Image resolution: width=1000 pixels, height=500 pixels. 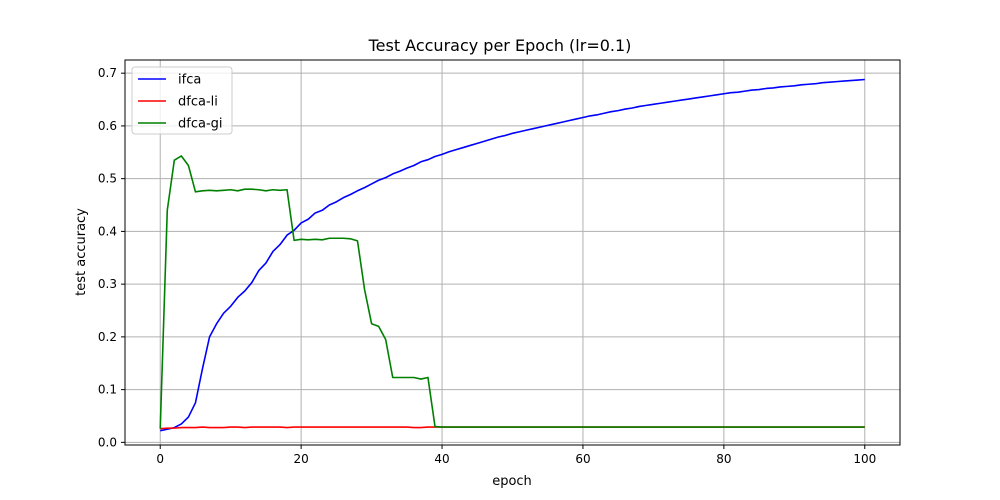 I want to click on y-tick-label: 0.3, so click(x=107, y=284).